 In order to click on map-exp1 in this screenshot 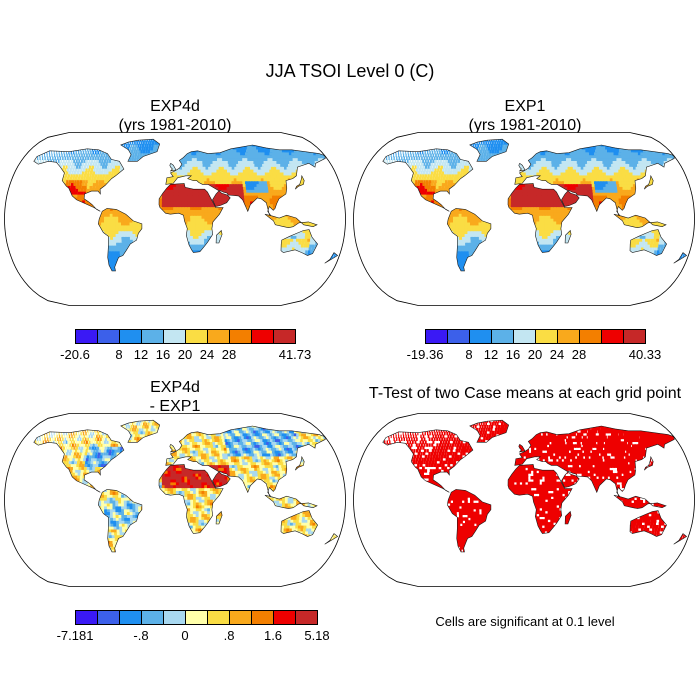, I will do `click(524, 219)`.